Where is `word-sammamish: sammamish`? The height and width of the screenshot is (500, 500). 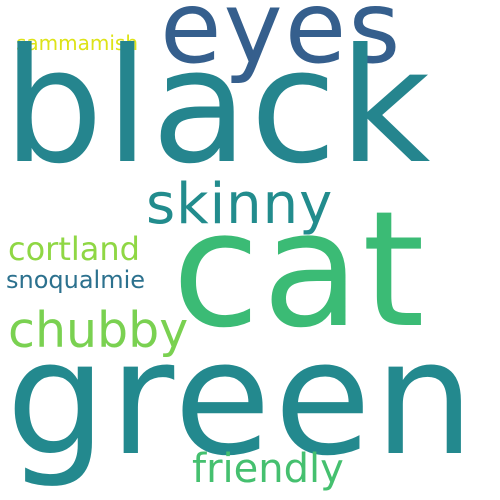
word-sammamish: sammamish is located at coordinates (77, 43).